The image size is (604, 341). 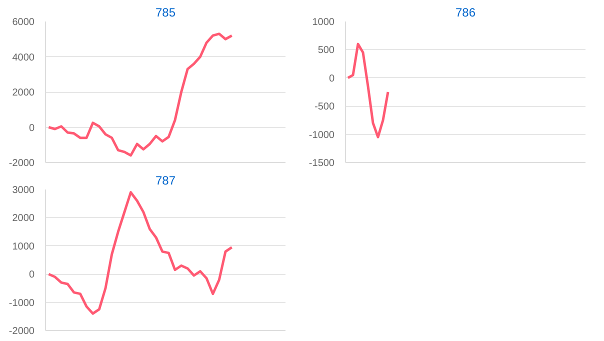 I want to click on y-tick-label: 4000, so click(x=23, y=58).